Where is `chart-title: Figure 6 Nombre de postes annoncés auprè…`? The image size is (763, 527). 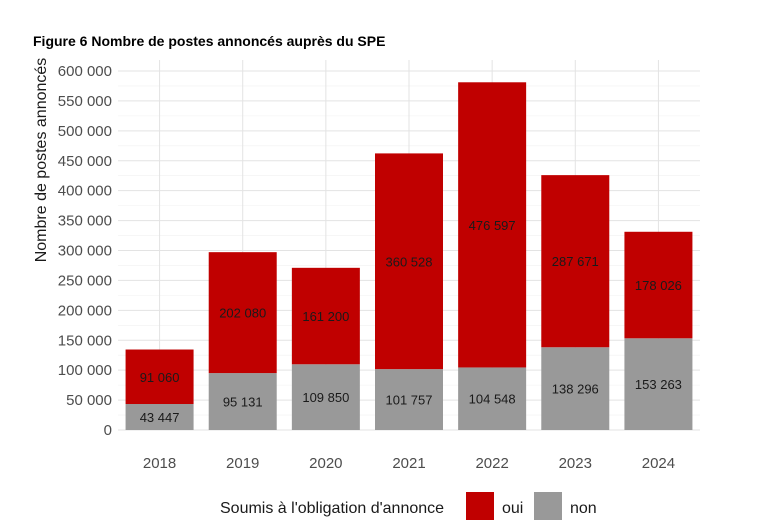
chart-title: Figure 6 Nombre de postes annoncés auprè… is located at coordinates (209, 41).